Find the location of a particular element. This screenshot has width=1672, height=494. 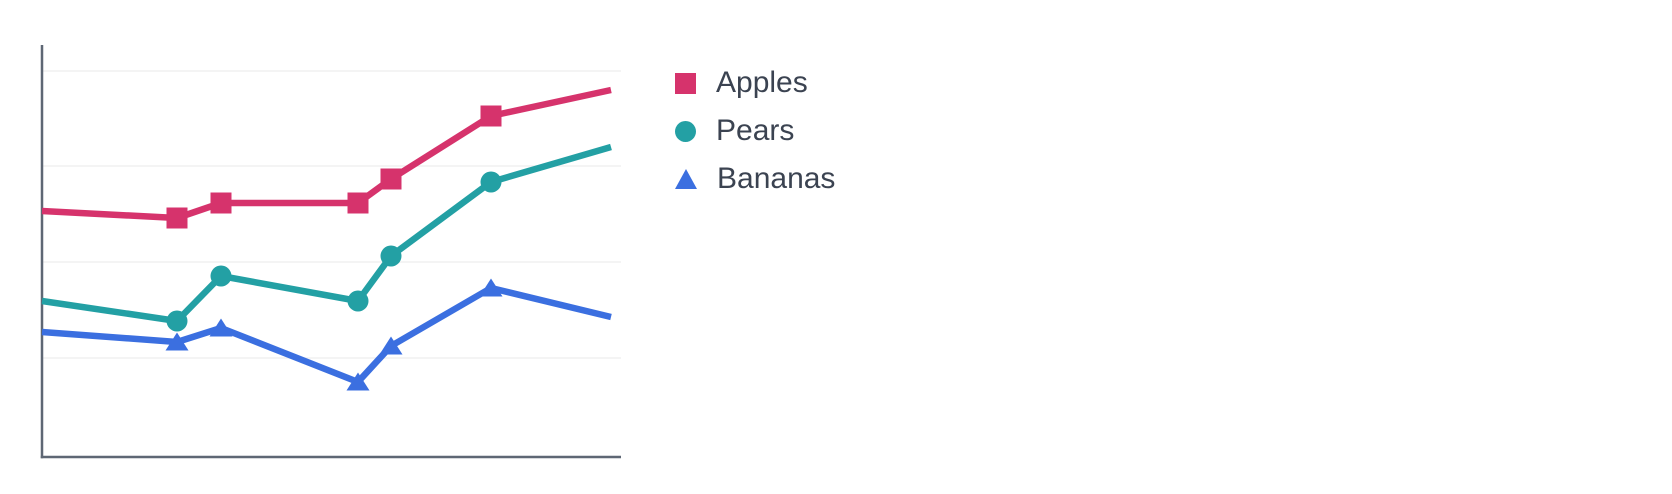

legend-item-apples: Apples is located at coordinates (755, 83).